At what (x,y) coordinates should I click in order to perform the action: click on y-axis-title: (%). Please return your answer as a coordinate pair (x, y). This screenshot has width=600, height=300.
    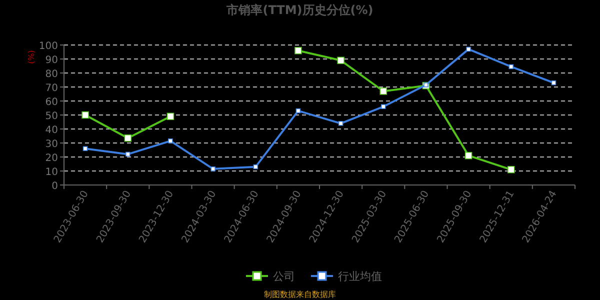
    Looking at the image, I should click on (31, 57).